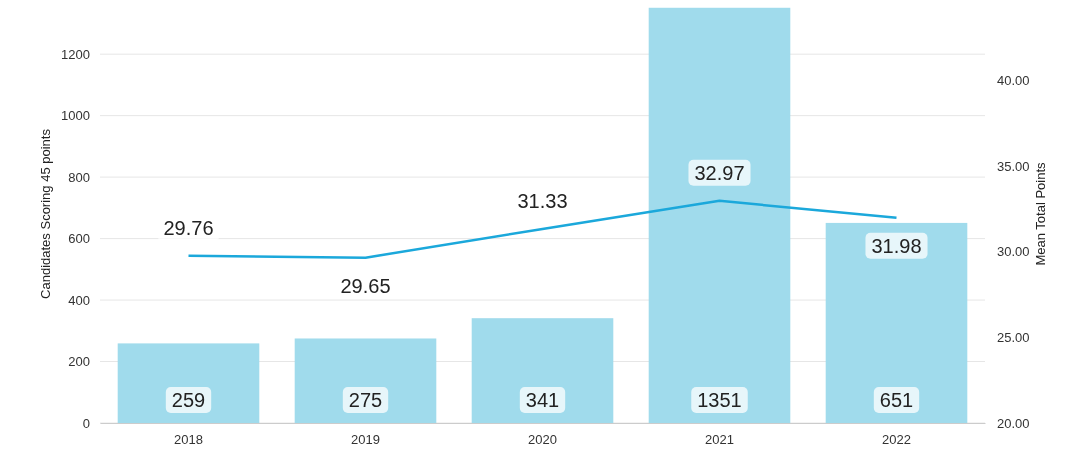  Describe the element at coordinates (1013, 81) in the screenshot. I see `y2-tick-label: 40.00` at that location.